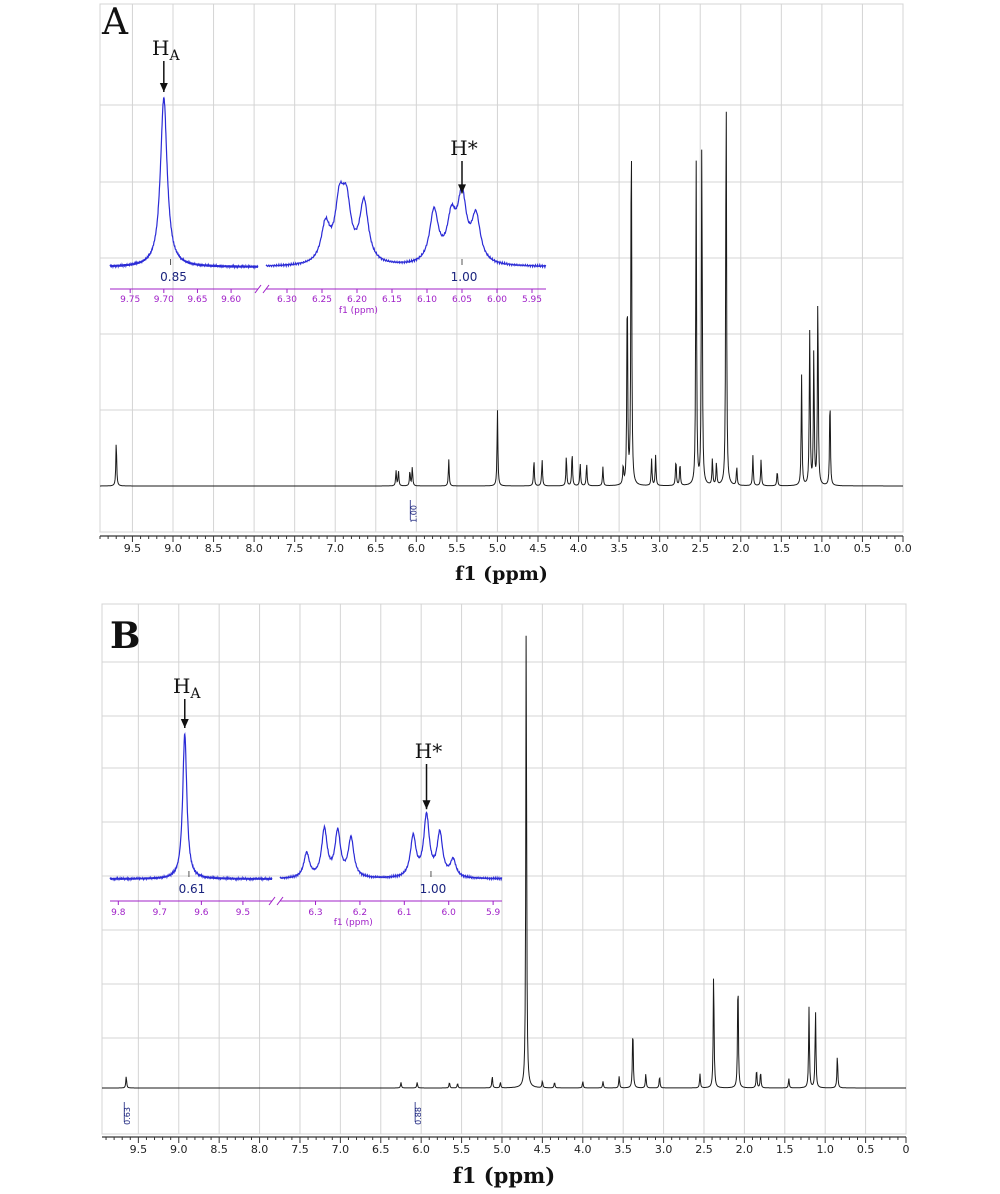  I want to click on inset-tick-label: 6.3, so click(315, 913).